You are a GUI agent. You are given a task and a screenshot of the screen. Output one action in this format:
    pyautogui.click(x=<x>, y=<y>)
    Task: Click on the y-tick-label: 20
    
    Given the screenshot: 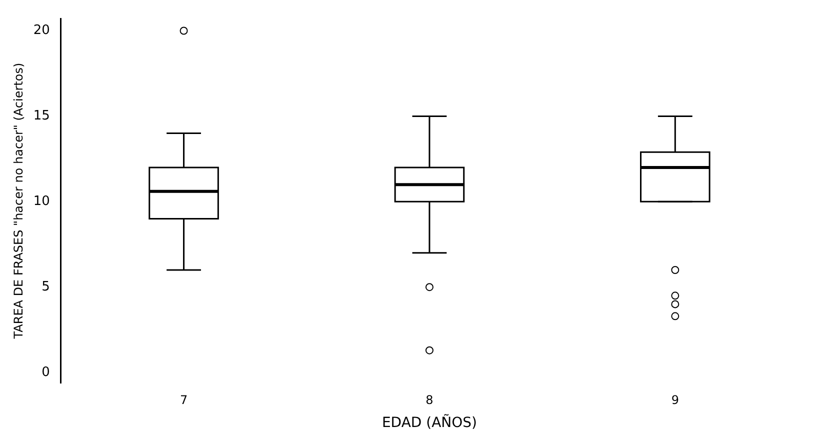 What is the action you would take?
    pyautogui.click(x=41, y=30)
    